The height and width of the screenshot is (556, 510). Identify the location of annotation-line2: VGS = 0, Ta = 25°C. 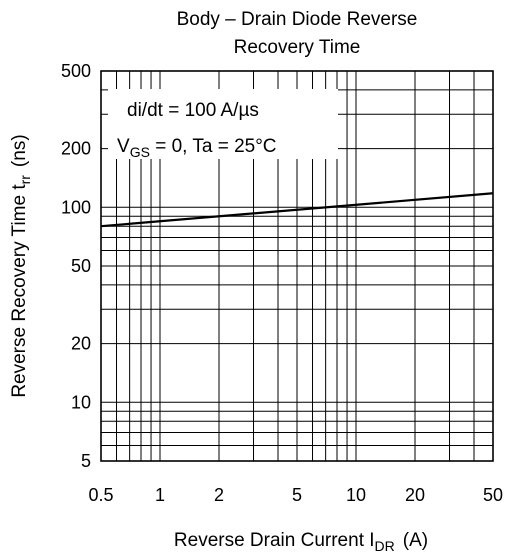
(197, 148).